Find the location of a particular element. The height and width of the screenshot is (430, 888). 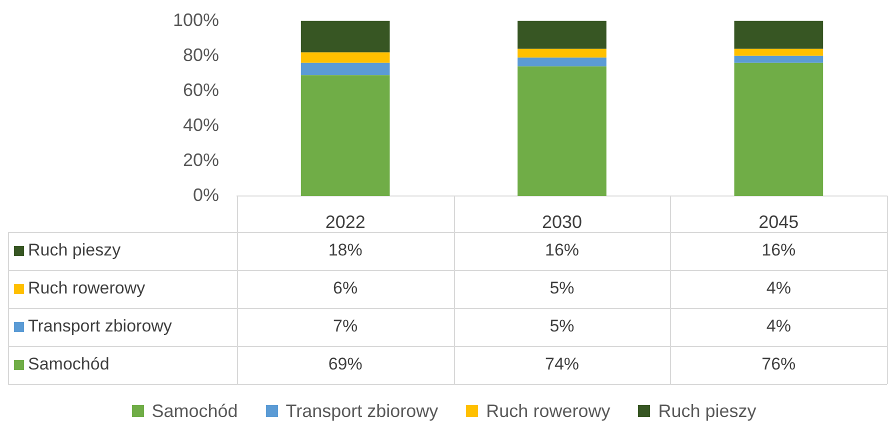

legend-label: Ruch pieszy is located at coordinates (75, 250).